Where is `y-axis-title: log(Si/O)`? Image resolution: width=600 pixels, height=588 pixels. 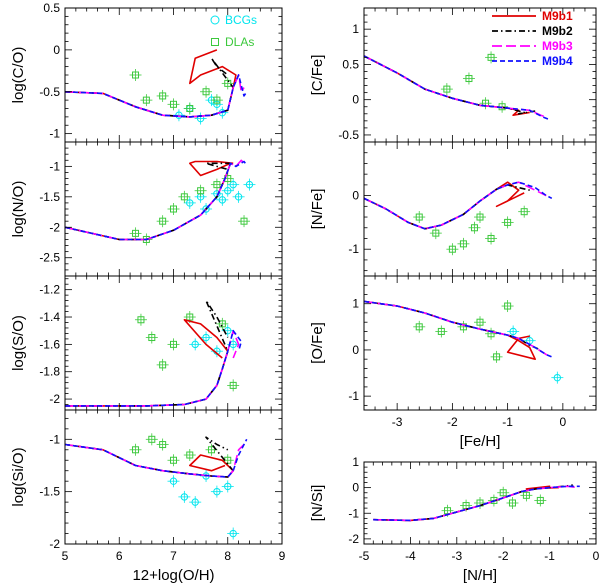 y-axis-title: log(Si/O) is located at coordinates (18, 476).